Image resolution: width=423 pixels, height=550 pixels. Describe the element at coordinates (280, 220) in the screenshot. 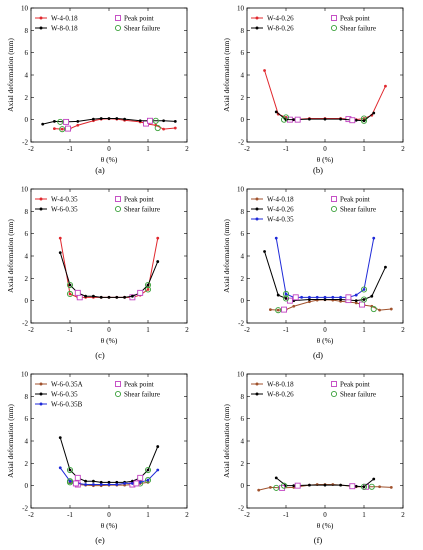

I see `legend-series-label: W-4-0.35` at that location.